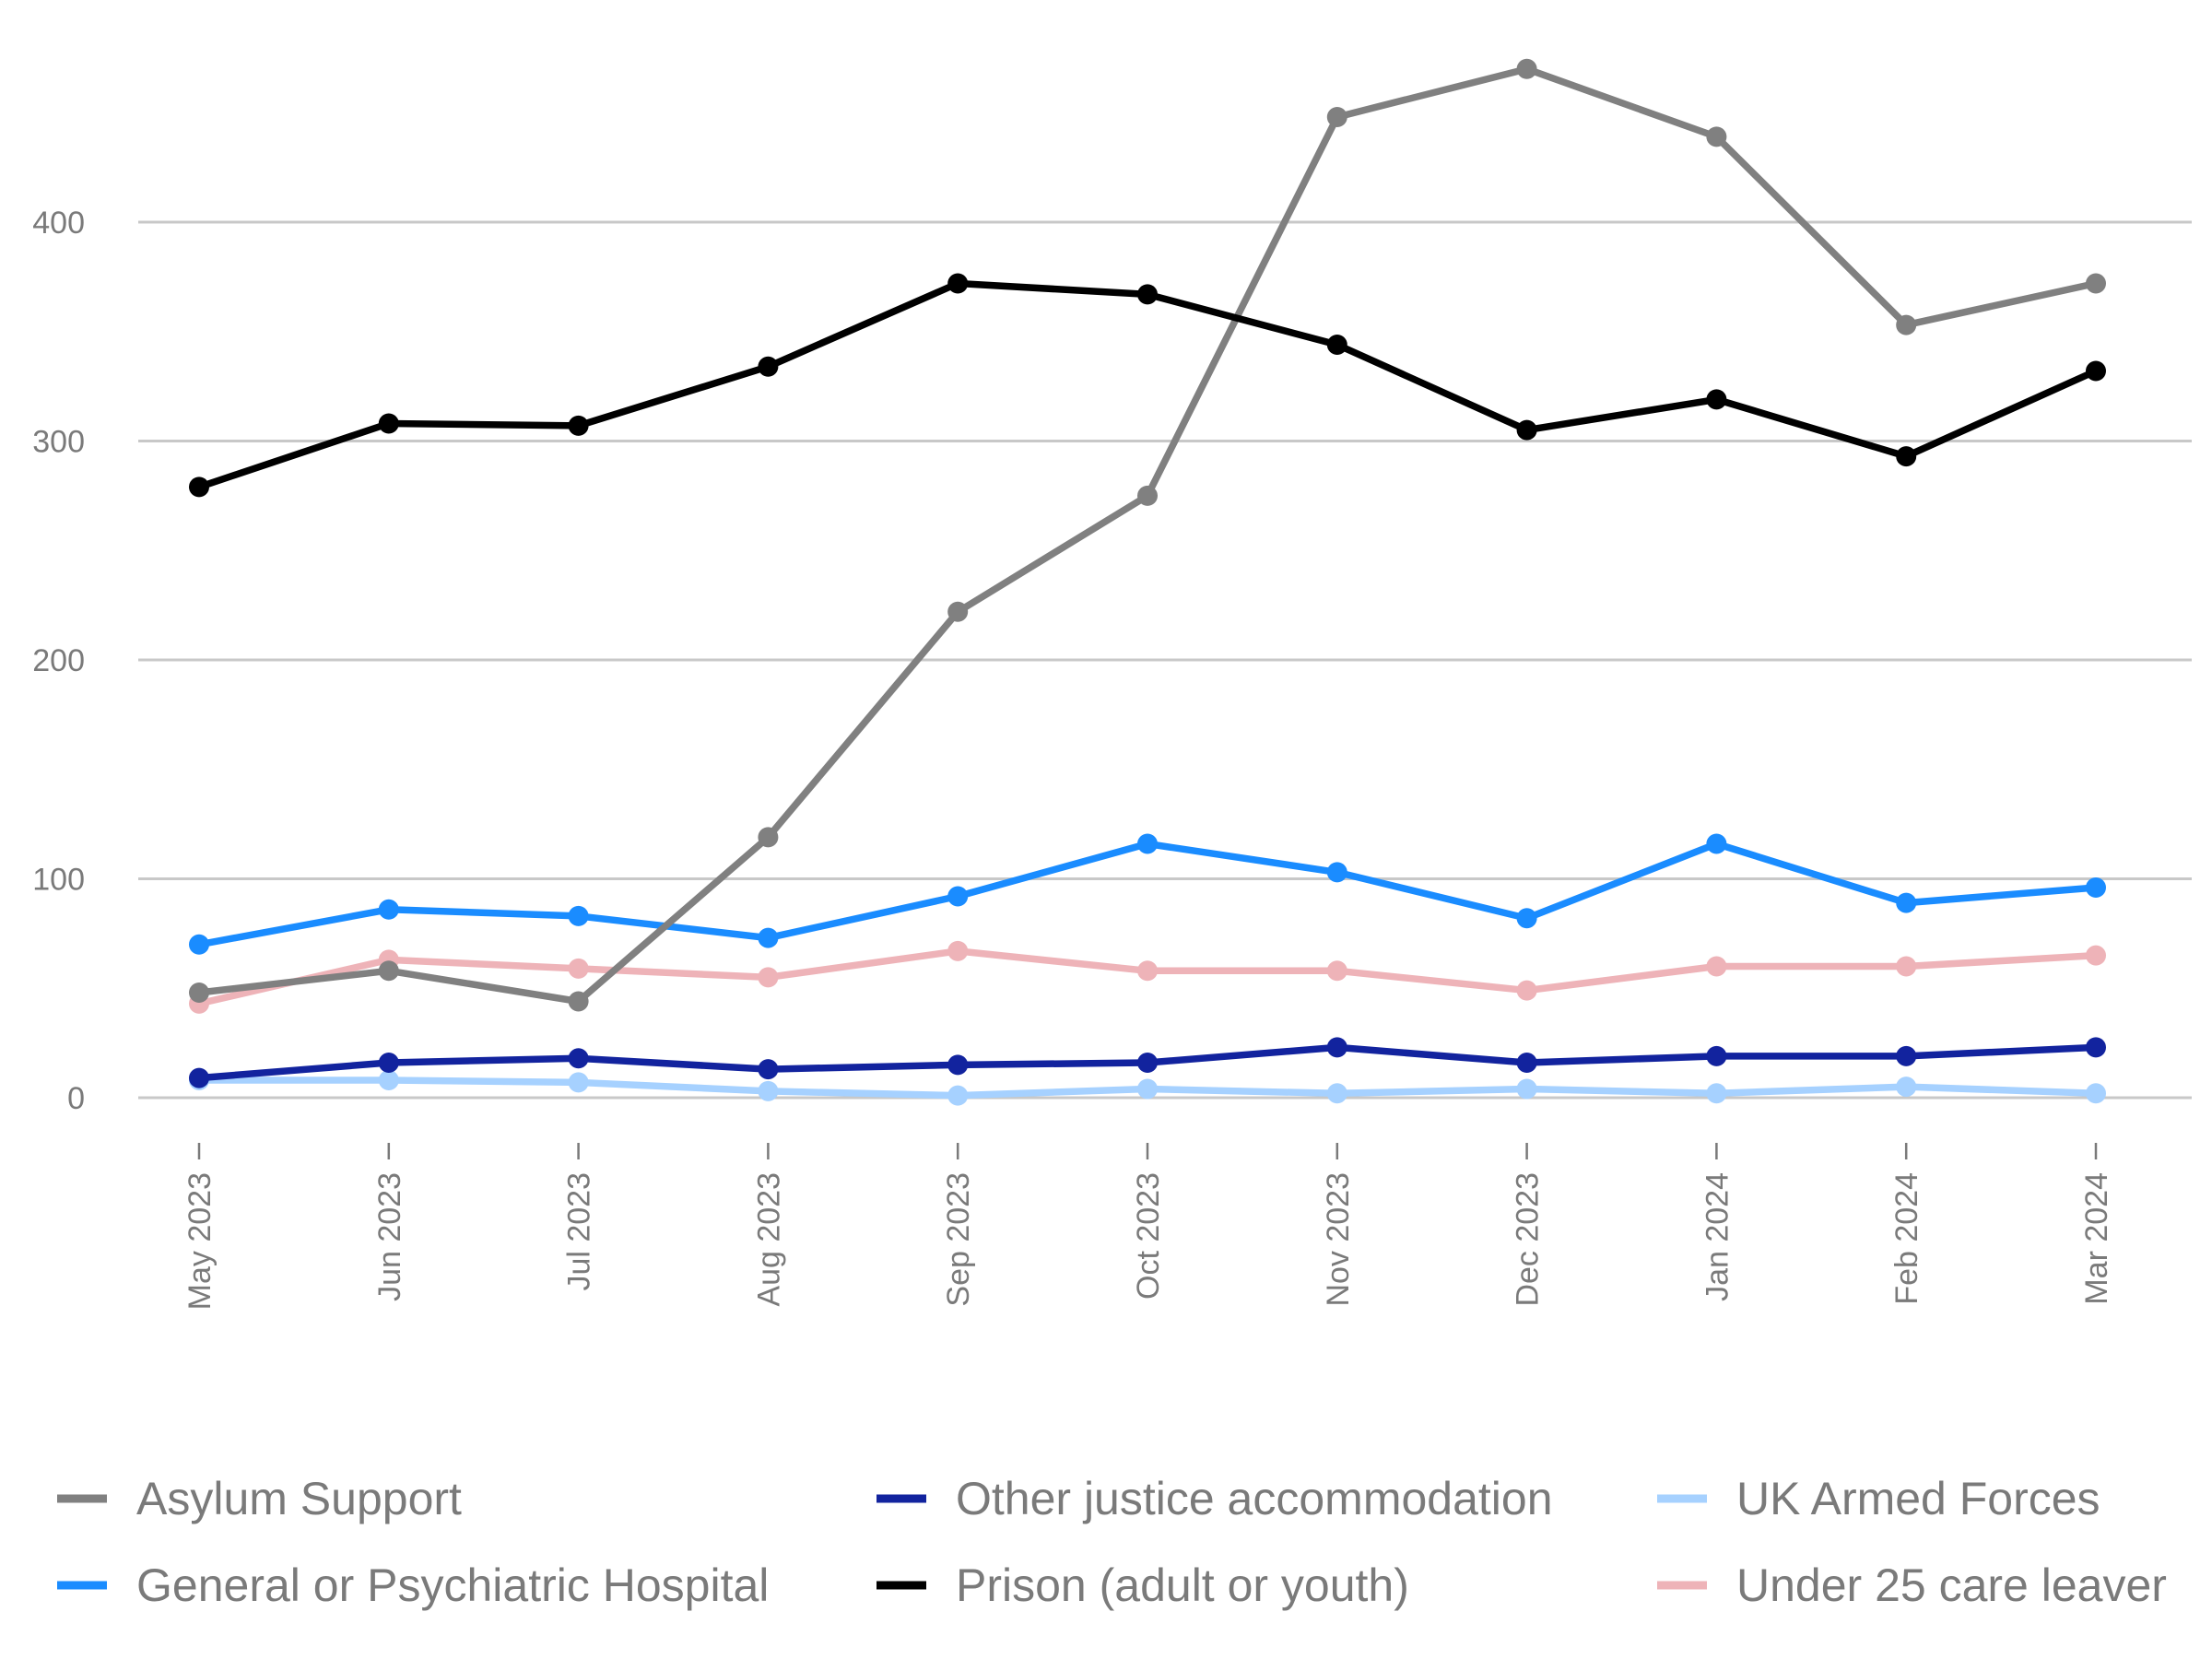  I want to click on series-prison-adult-or-youth, so click(1147, 385).